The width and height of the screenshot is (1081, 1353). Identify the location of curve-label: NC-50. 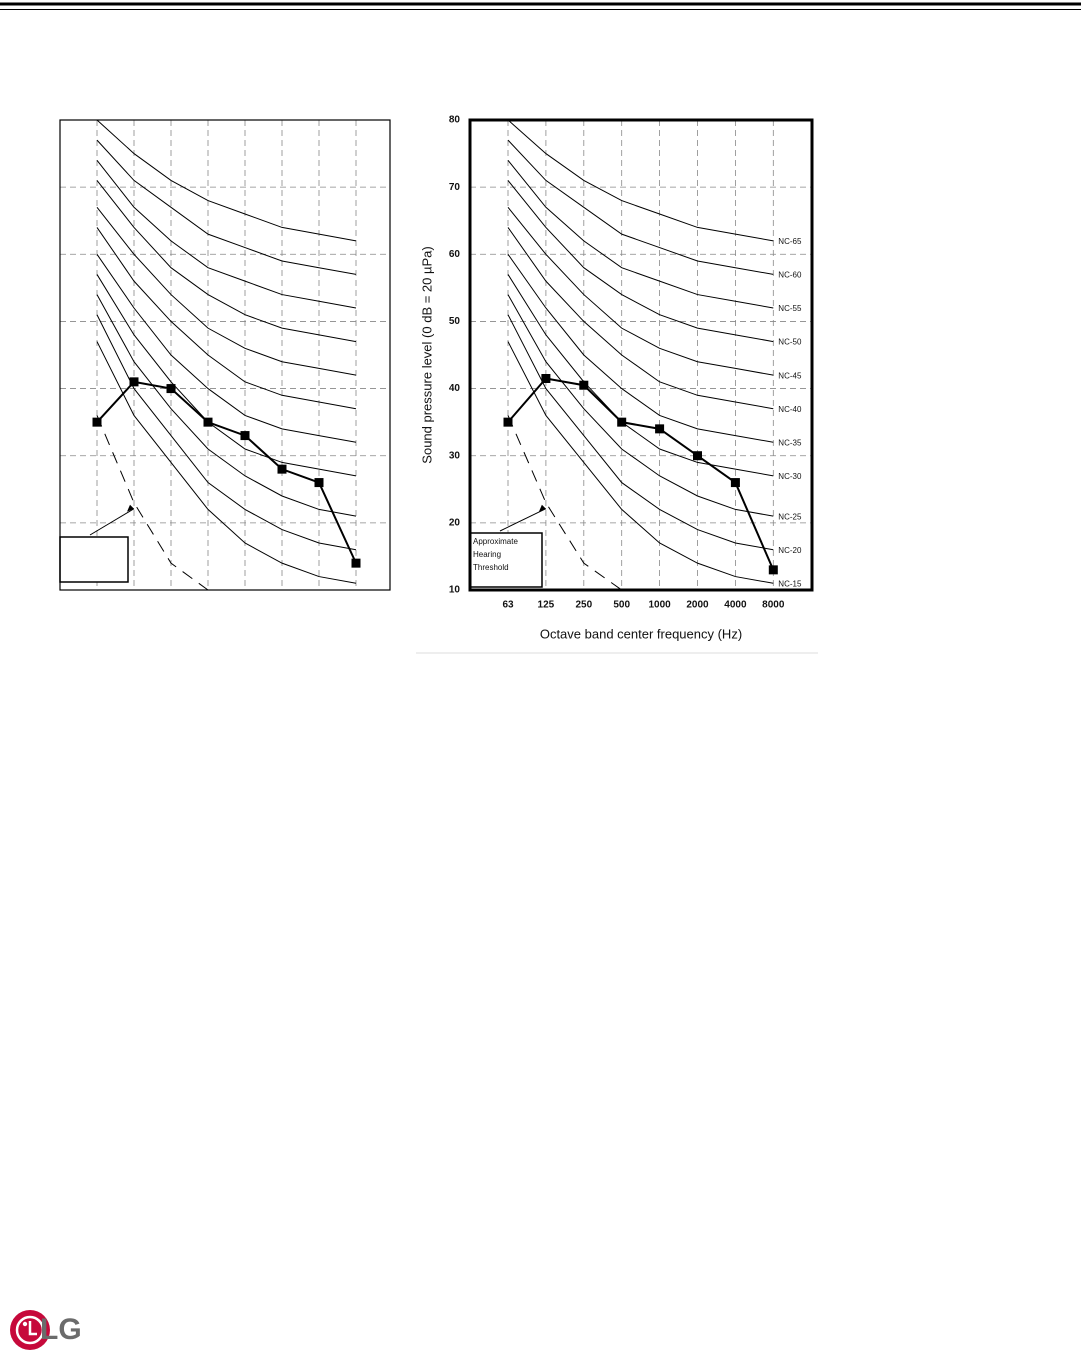
(790, 342).